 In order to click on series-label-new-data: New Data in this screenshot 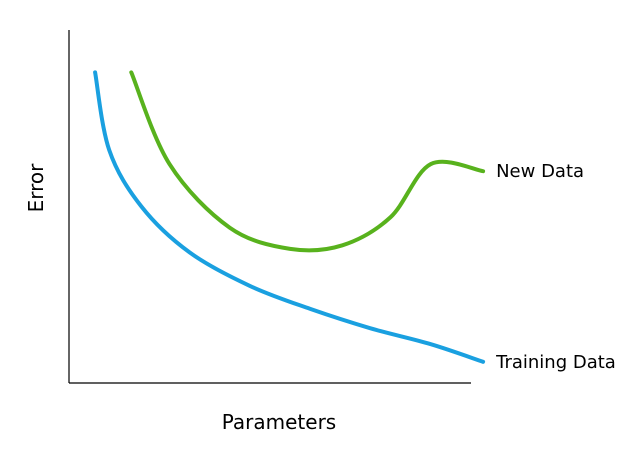, I will do `click(540, 171)`.